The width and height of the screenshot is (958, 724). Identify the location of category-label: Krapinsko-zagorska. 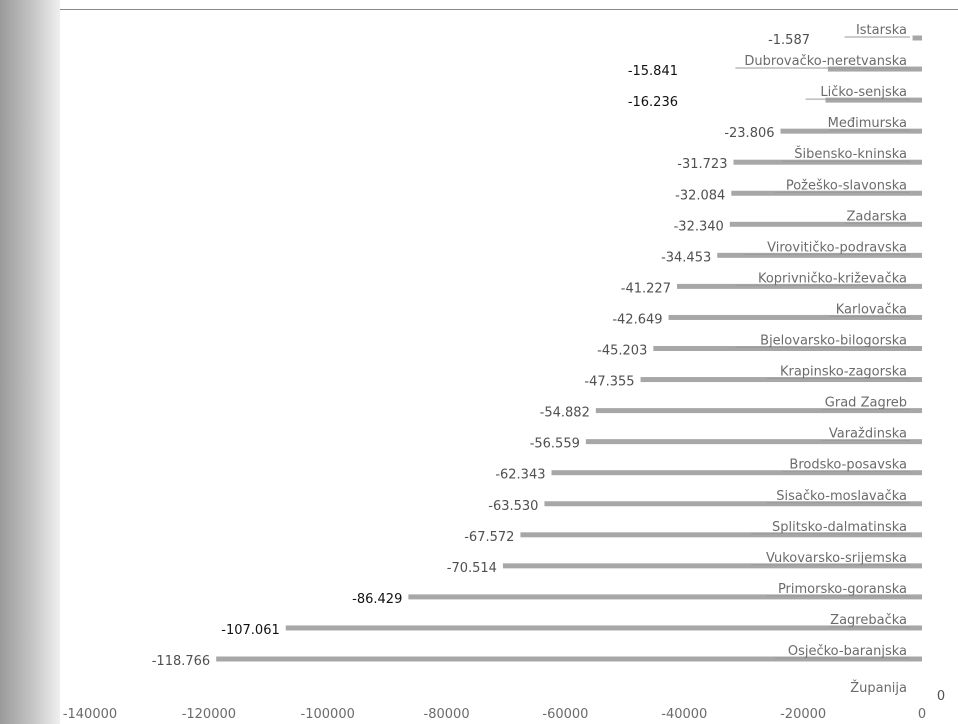
(843, 372).